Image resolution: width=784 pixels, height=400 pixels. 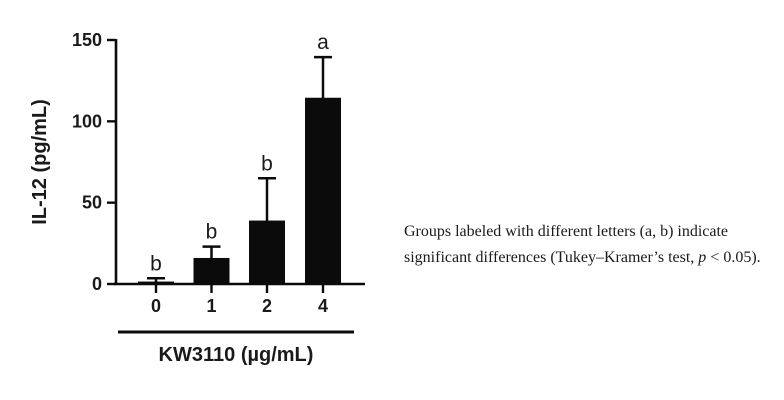 What do you see at coordinates (733, 257) in the screenshot?
I see `note-line-2-post: < 0.05).` at bounding box center [733, 257].